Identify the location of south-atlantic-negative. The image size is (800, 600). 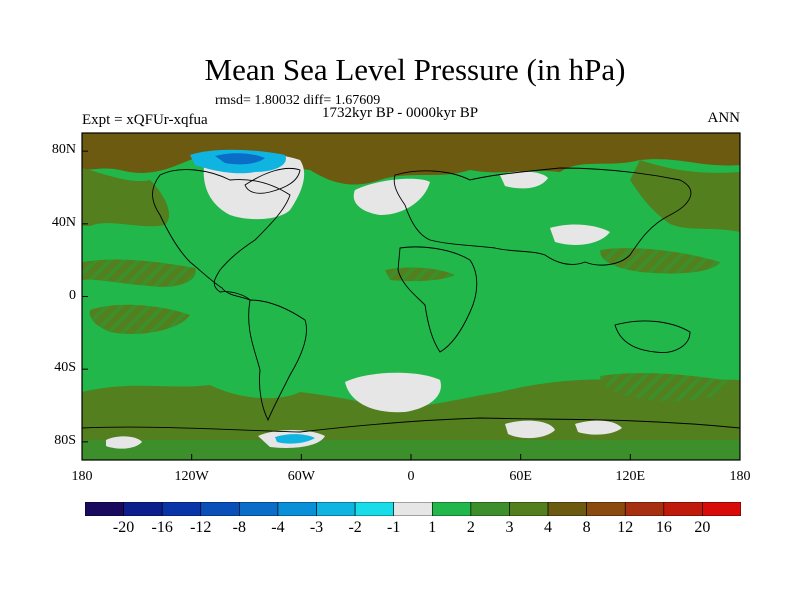
(393, 392).